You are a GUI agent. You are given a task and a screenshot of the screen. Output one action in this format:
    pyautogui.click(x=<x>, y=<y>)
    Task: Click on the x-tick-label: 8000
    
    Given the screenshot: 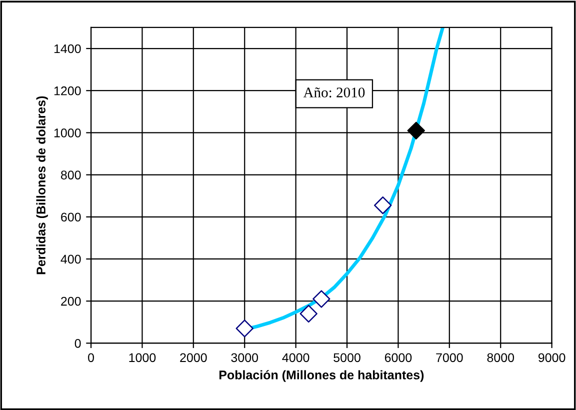 What is the action you would take?
    pyautogui.click(x=500, y=357)
    